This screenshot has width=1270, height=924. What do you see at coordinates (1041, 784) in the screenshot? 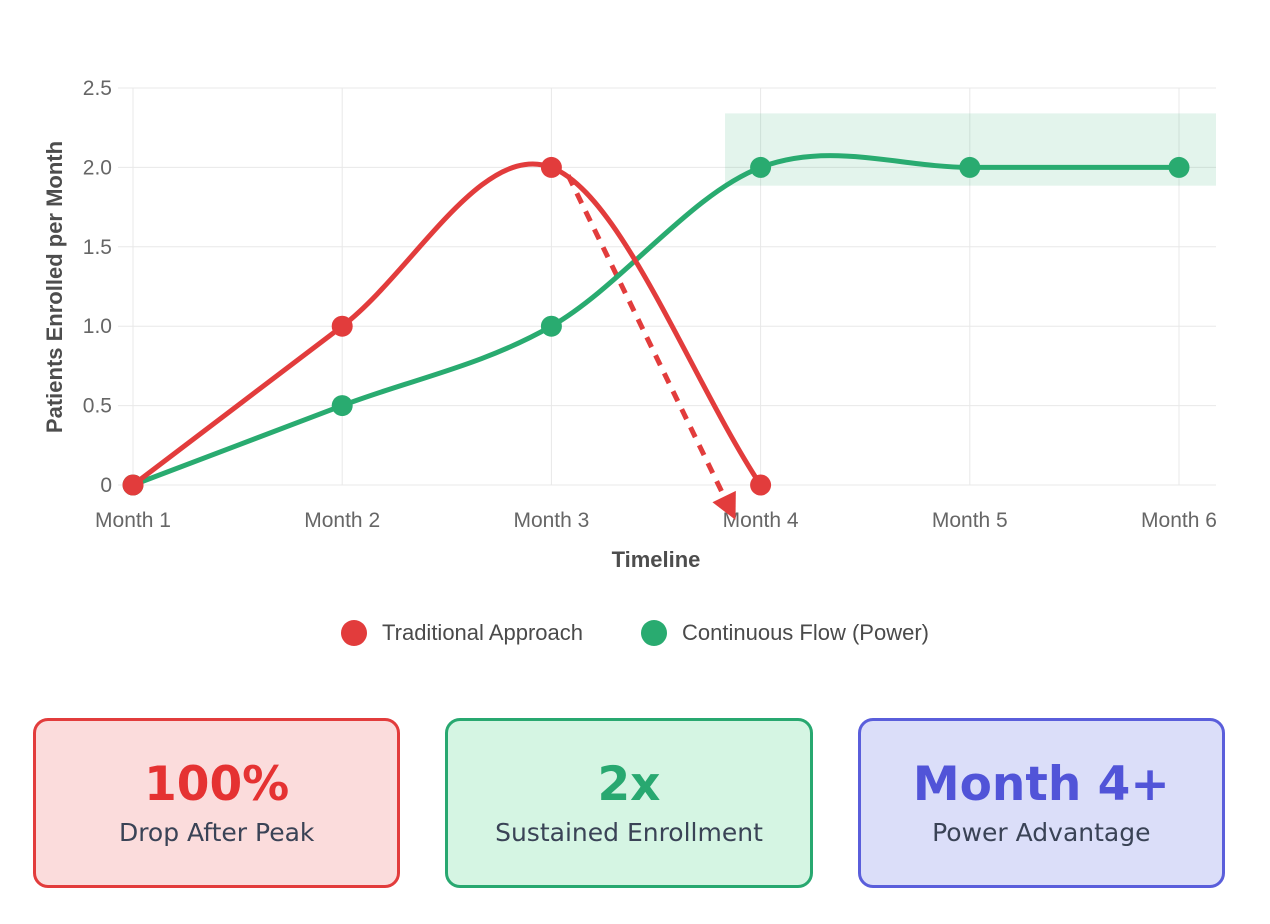
I see `stat-value: Month 4+` at bounding box center [1041, 784].